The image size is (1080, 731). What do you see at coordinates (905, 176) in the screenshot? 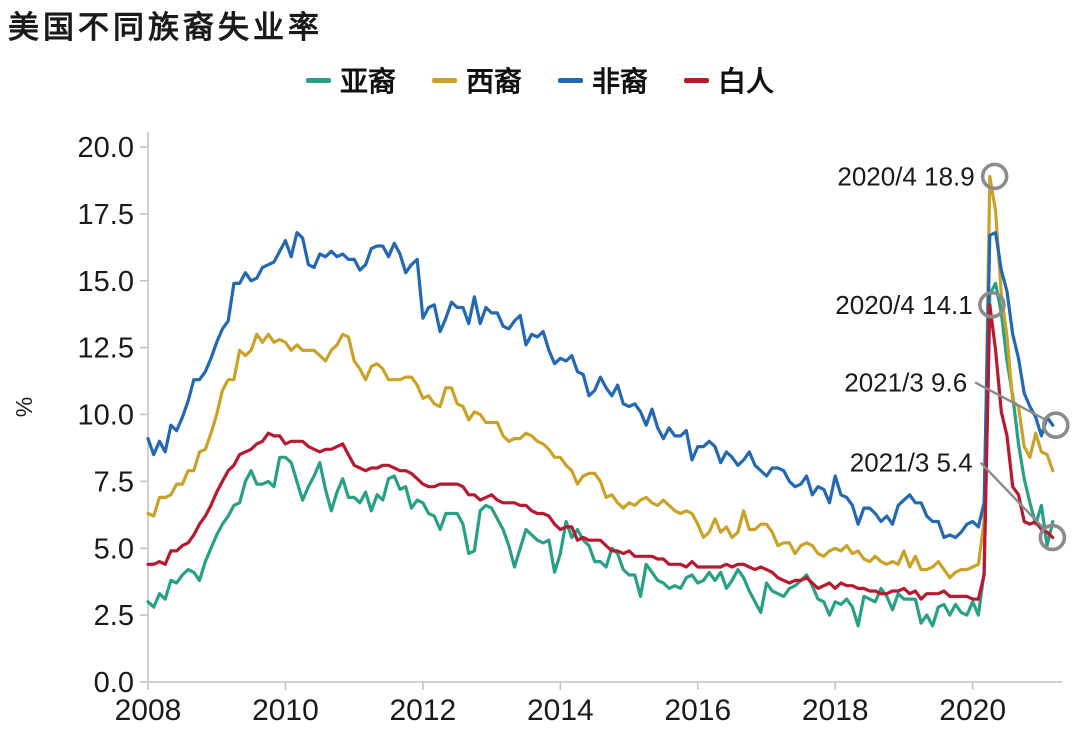
I see `annotation-text-0: 2020/4 18.9` at bounding box center [905, 176].